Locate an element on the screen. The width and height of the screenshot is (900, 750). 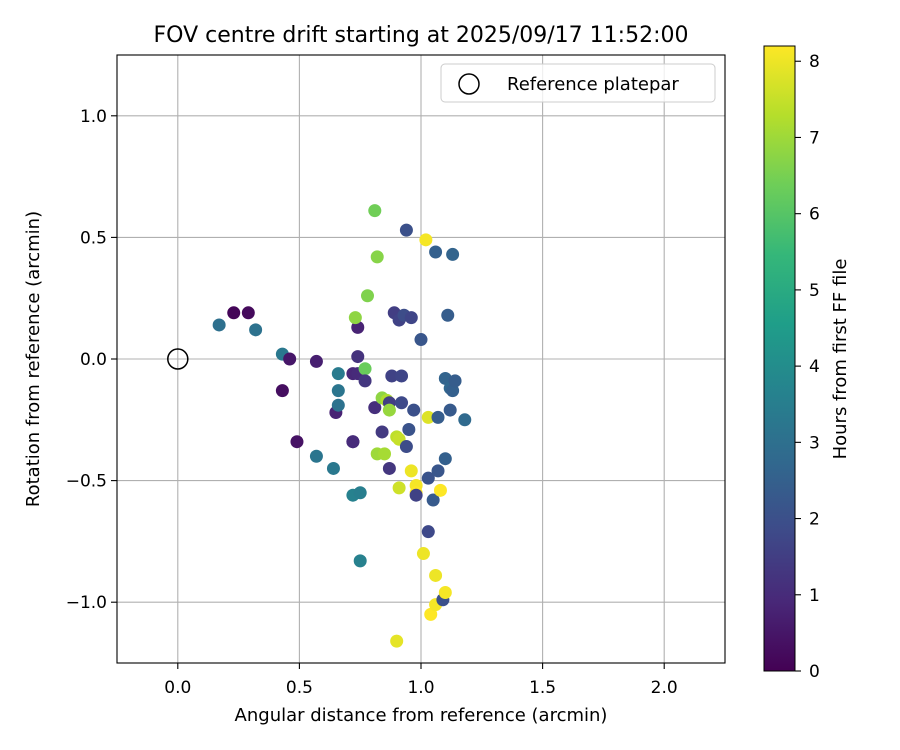
x-tick-label: 1.5 is located at coordinates (542, 688).